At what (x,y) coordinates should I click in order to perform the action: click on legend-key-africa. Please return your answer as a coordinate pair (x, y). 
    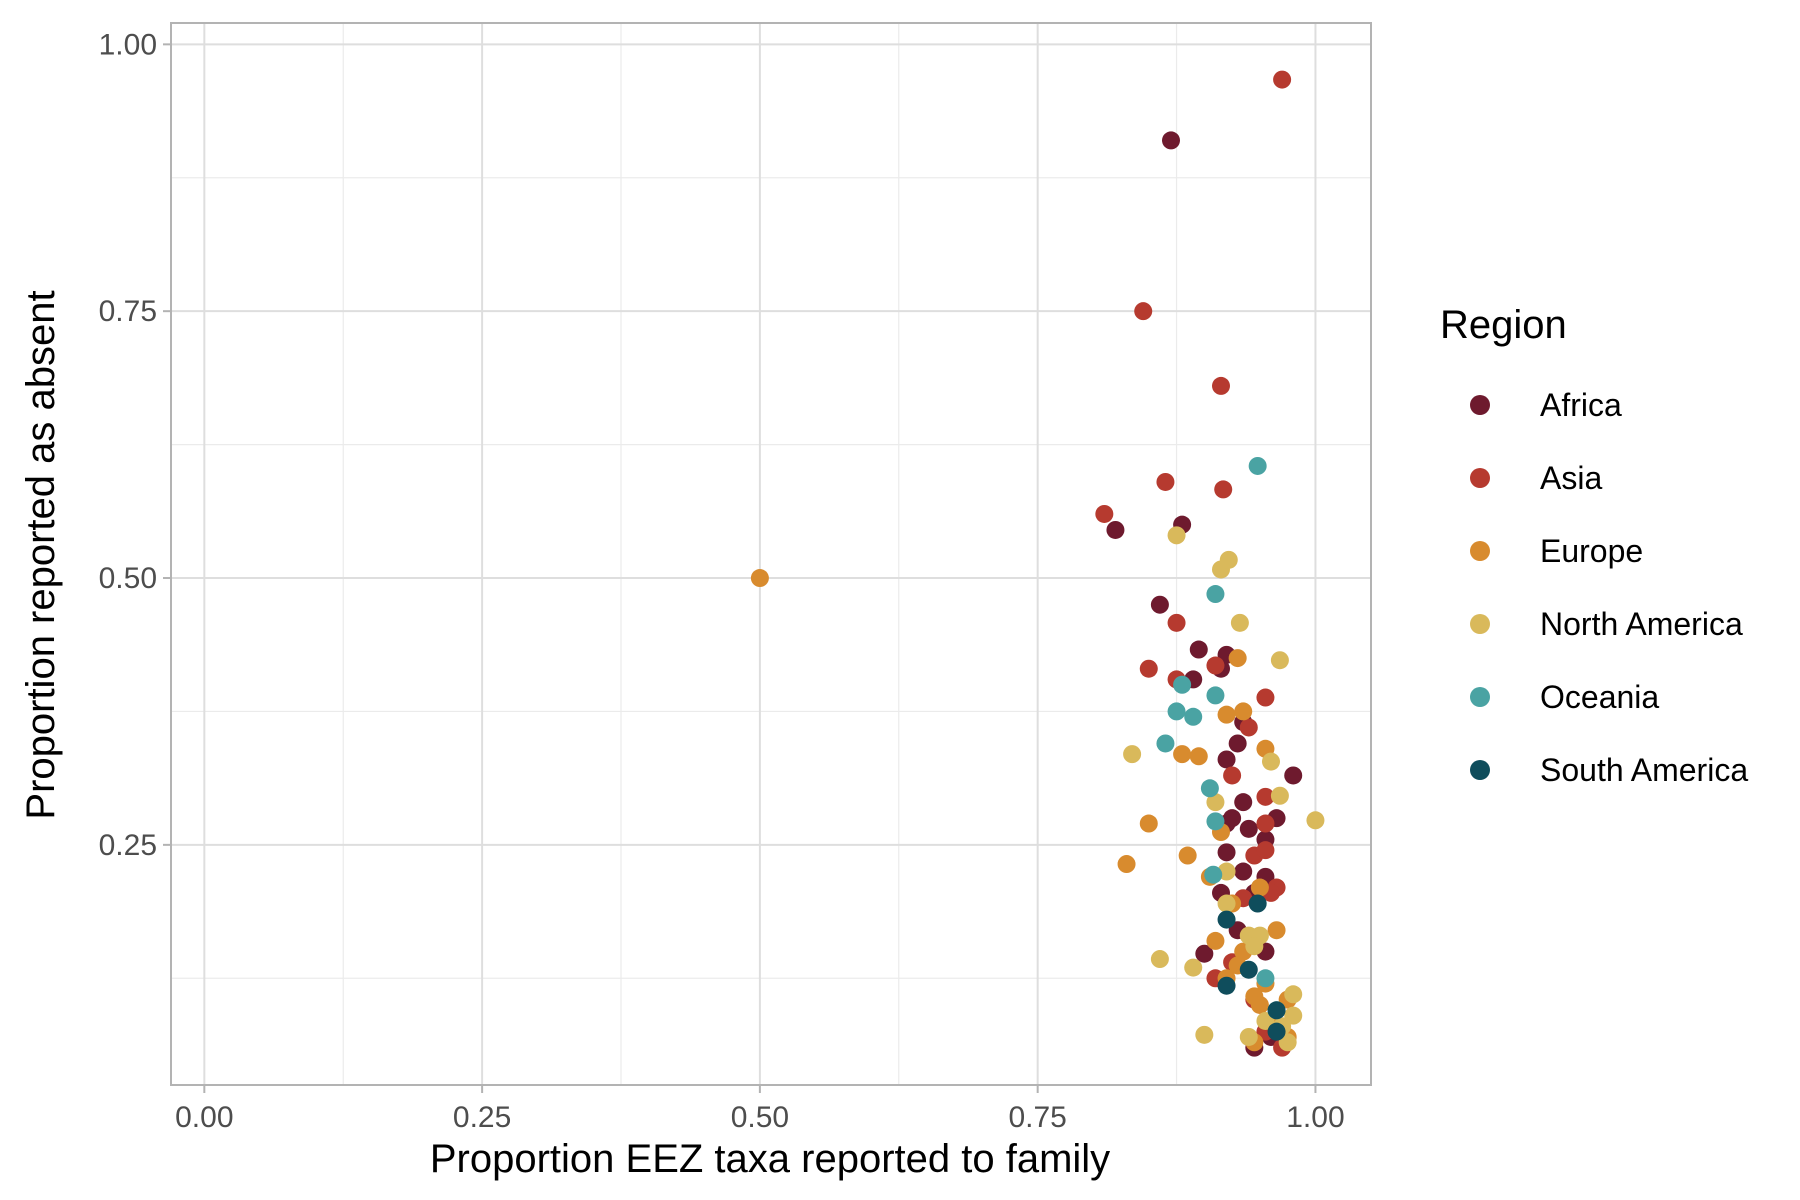
    Looking at the image, I should click on (1480, 405).